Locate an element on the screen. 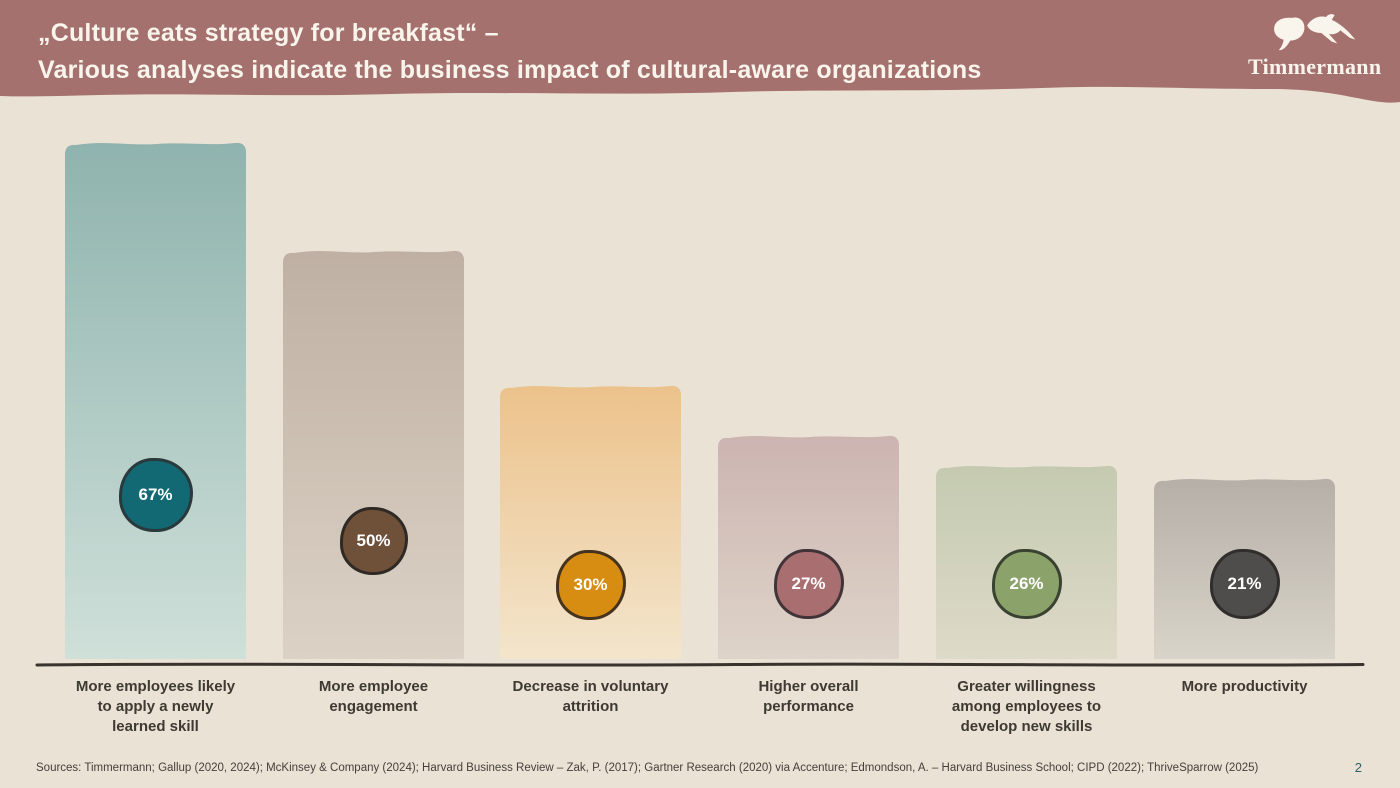 The width and height of the screenshot is (1400, 788). bar-5: 26% is located at coordinates (1026, 559).